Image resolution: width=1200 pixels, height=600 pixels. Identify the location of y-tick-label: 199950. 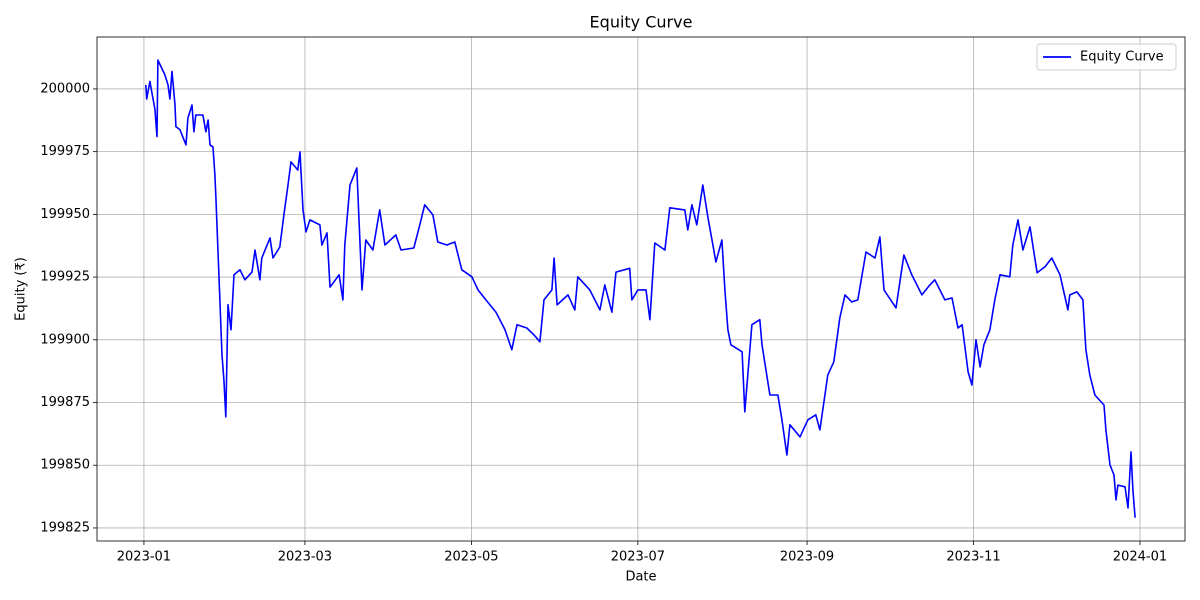
(65, 214).